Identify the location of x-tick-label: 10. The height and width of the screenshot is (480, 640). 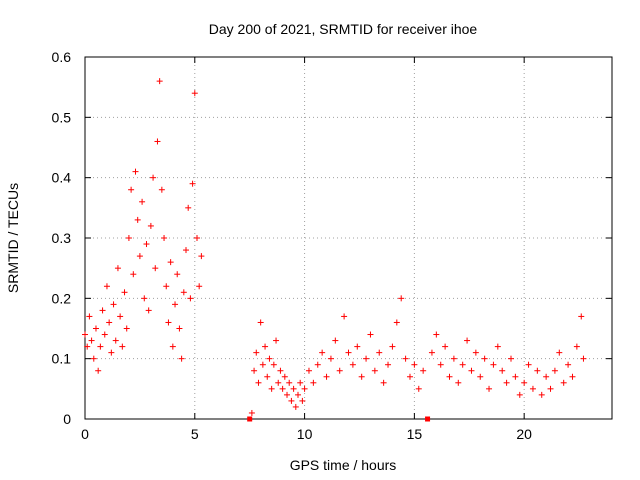
(305, 434).